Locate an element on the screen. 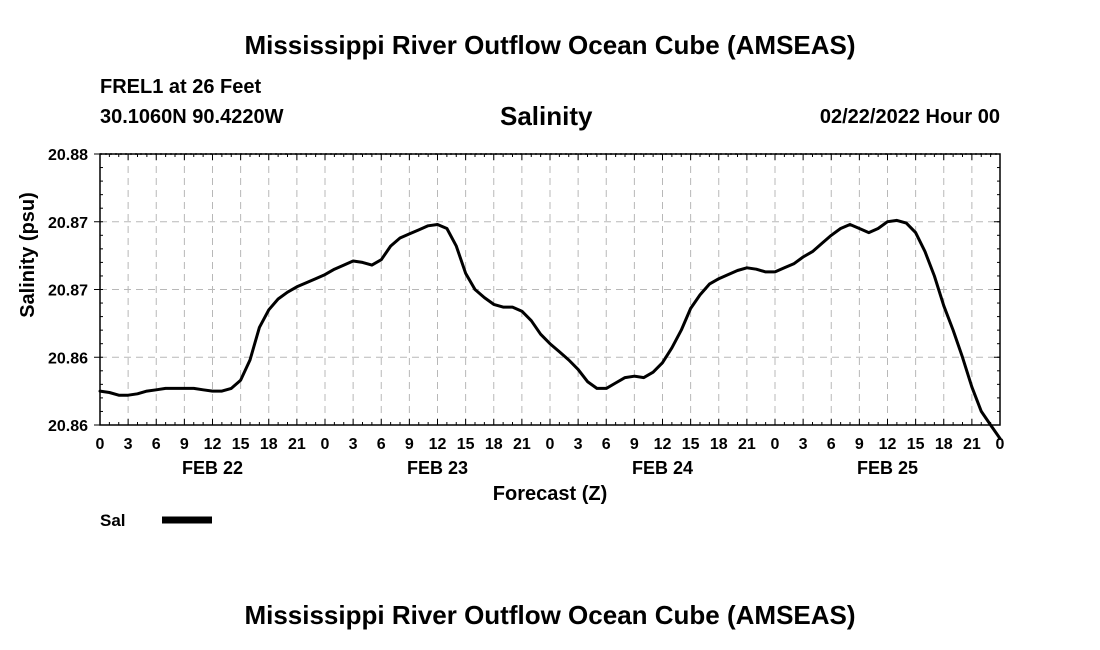 This screenshot has height=650, width=1100. day-label: FEB 25 is located at coordinates (887, 468).